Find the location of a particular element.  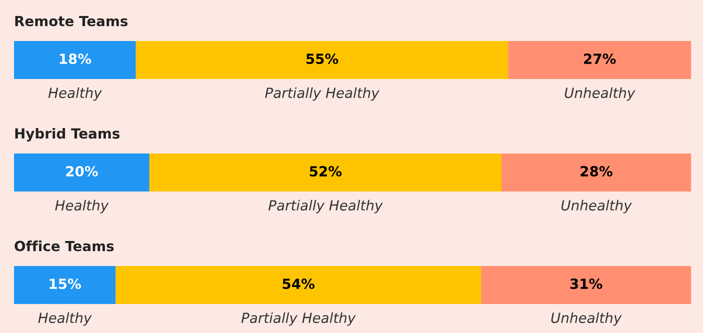

data-label: 31% is located at coordinates (586, 284).